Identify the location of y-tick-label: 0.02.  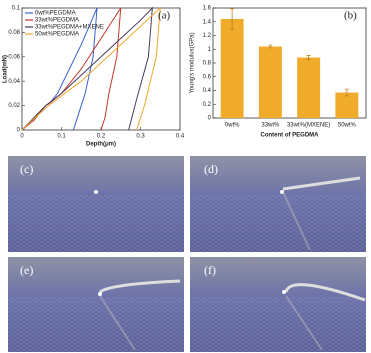
(14, 106).